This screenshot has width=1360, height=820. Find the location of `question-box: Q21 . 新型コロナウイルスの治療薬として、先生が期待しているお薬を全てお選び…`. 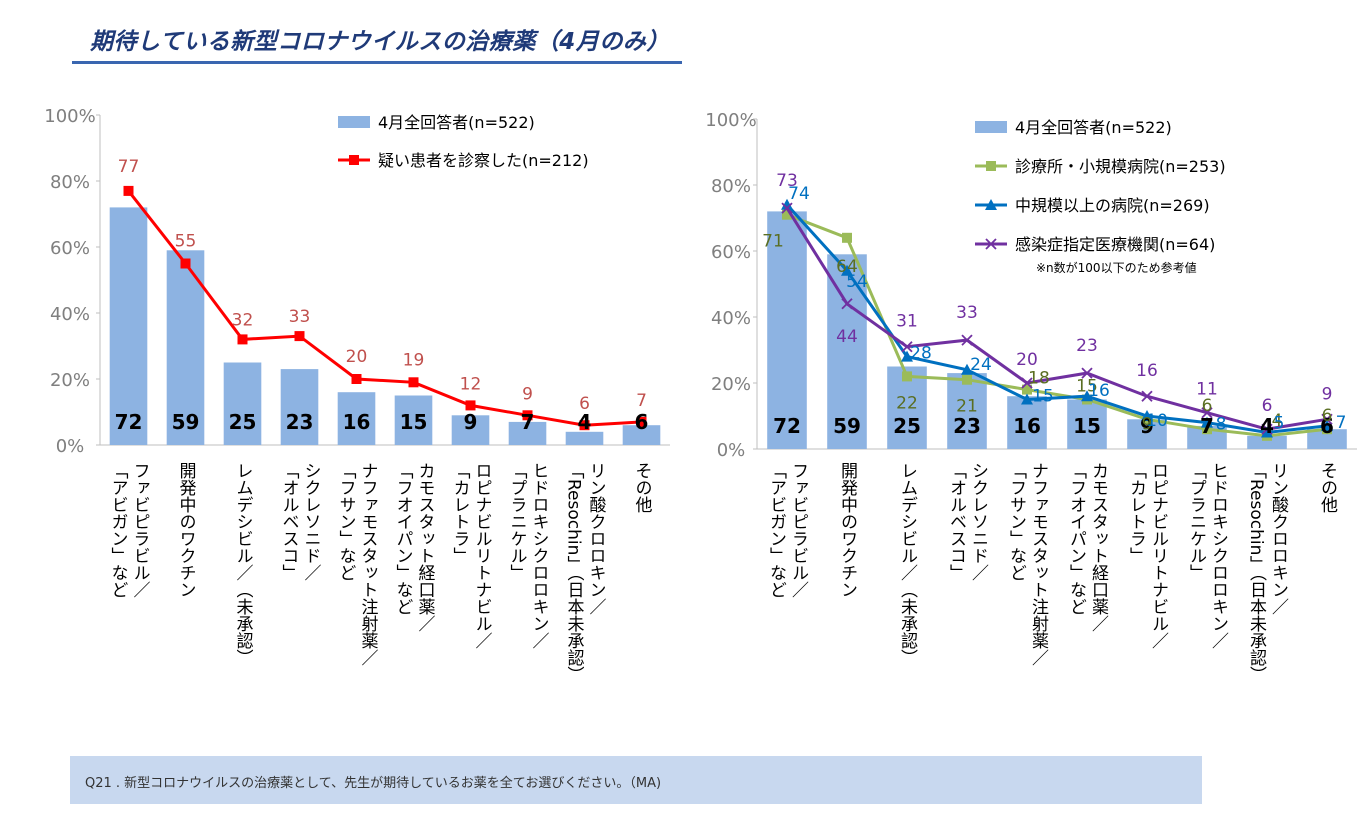

question-box: Q21 . 新型コロナウイルスの治療薬として、先生が期待しているお薬を全てお選び… is located at coordinates (636, 780).